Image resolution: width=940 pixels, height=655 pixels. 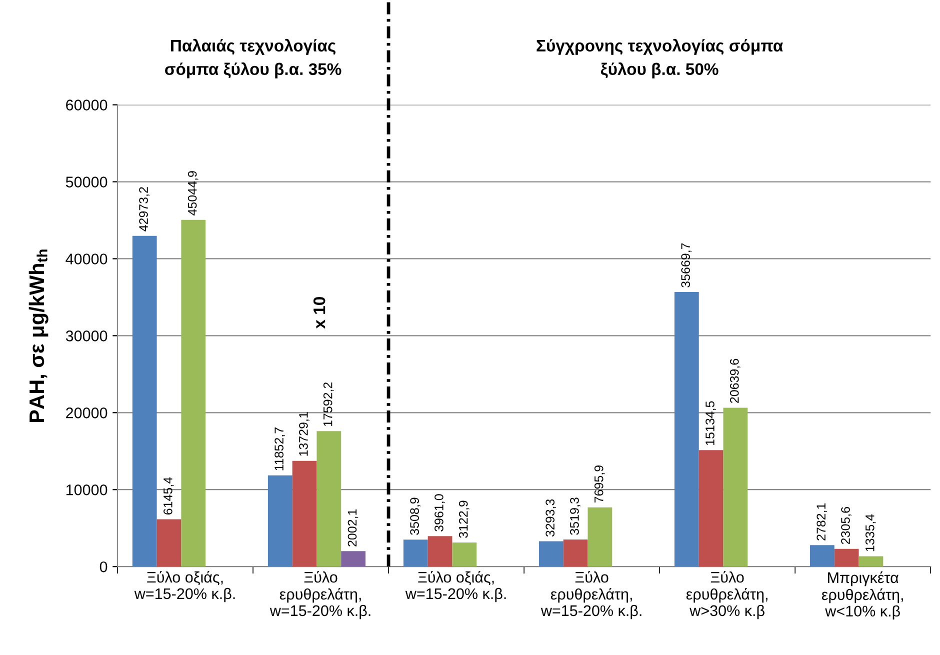 What do you see at coordinates (253, 58) in the screenshot?
I see `text: Παλαιάς τεχνολογίας σόμπα ξύλου β.α. 35%` at bounding box center [253, 58].